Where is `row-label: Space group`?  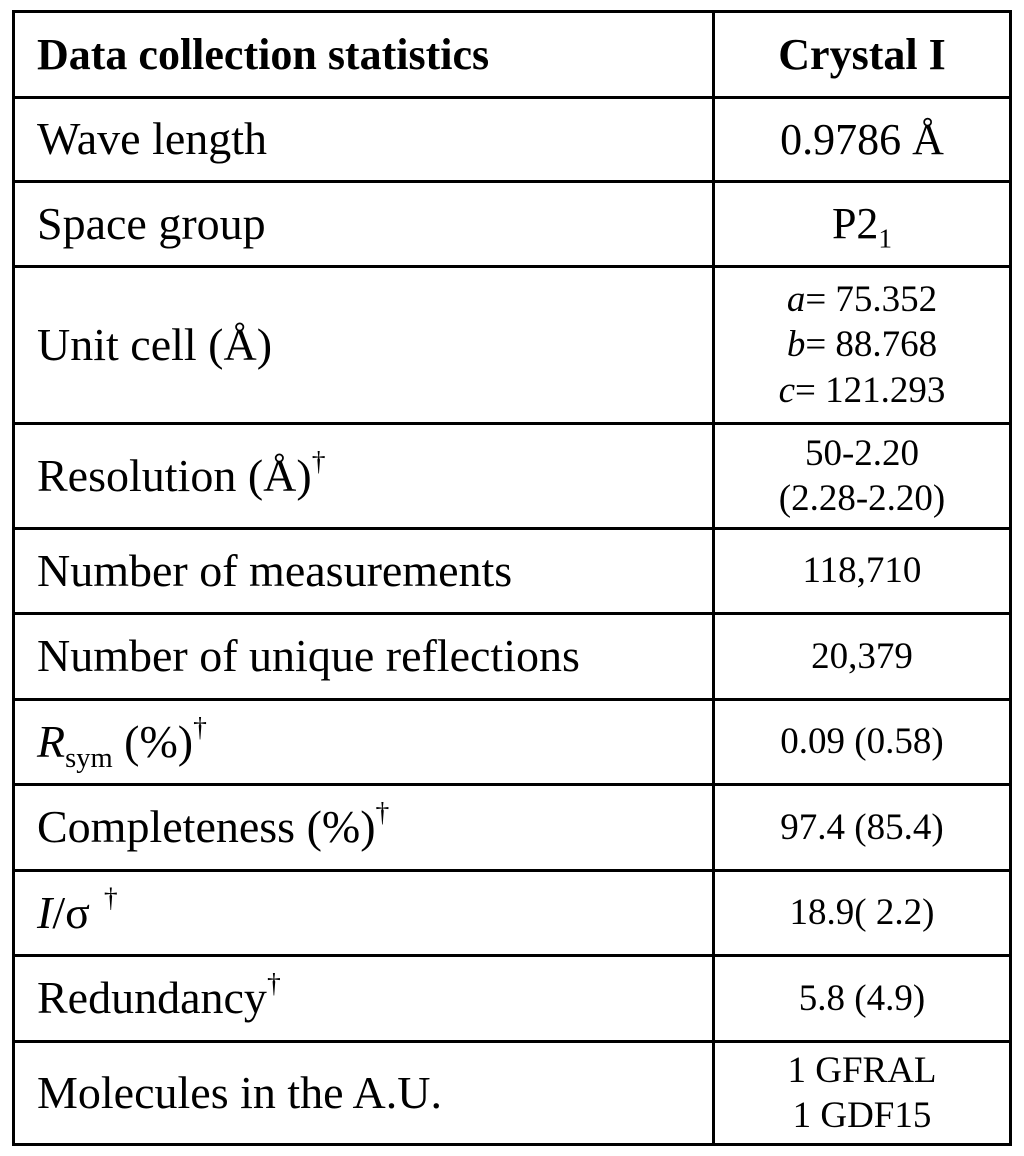
row-label: Space group is located at coordinates (363, 224).